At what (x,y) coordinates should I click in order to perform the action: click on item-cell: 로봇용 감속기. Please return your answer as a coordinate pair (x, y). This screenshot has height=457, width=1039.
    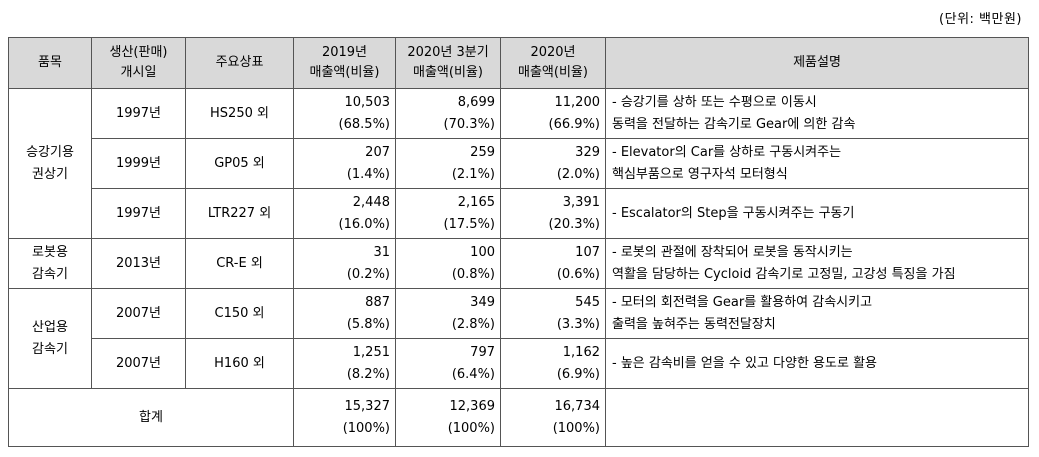
    Looking at the image, I should click on (50, 263).